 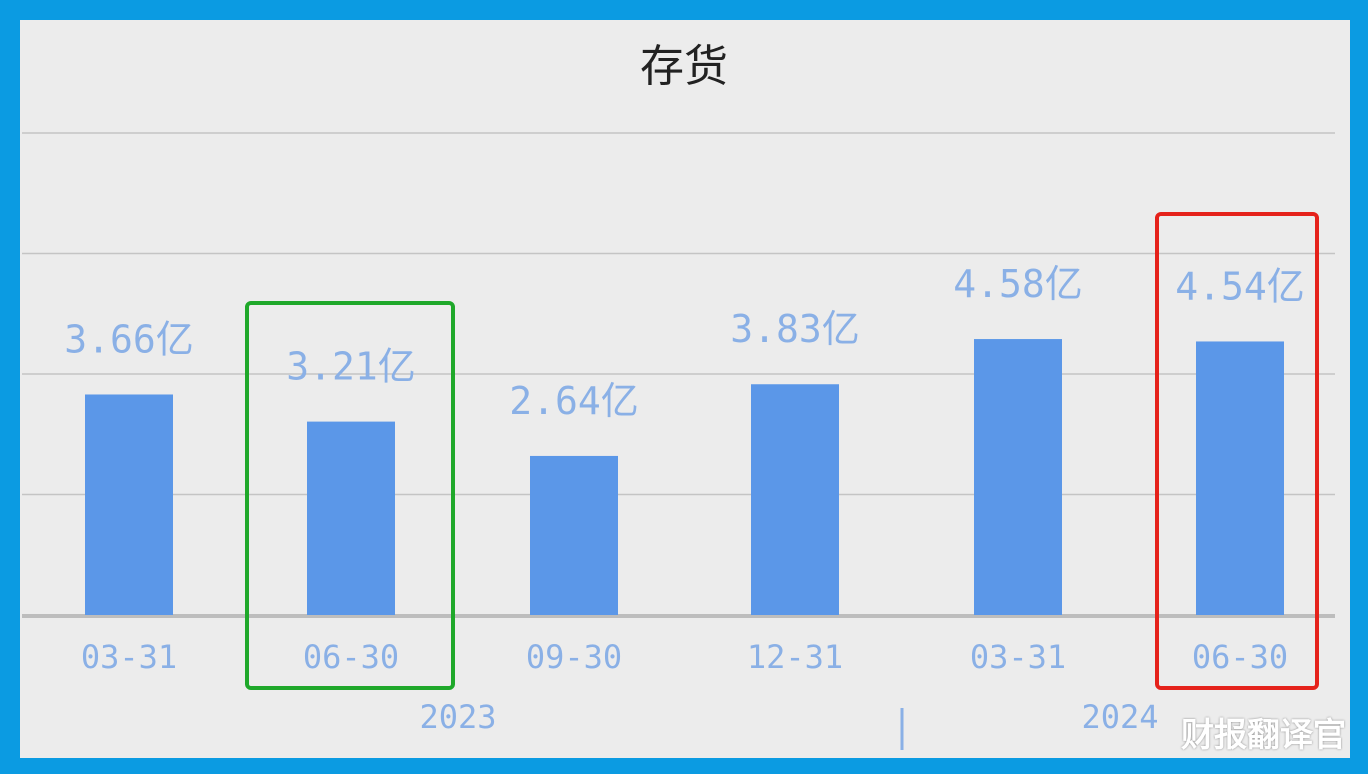 I want to click on year-label: 2024, so click(x=1119, y=717).